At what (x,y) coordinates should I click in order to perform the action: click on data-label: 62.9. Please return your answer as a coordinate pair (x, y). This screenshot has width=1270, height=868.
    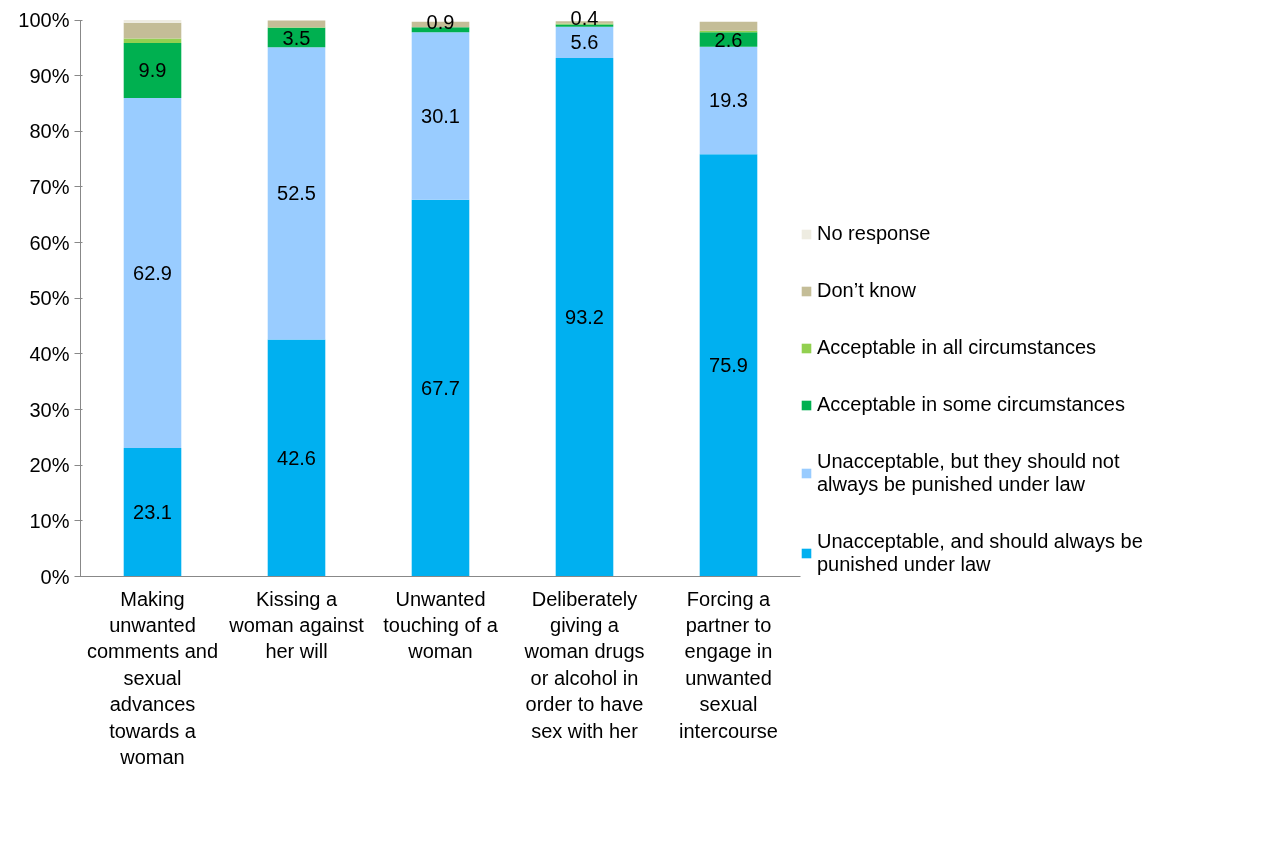
    Looking at the image, I should click on (152, 272).